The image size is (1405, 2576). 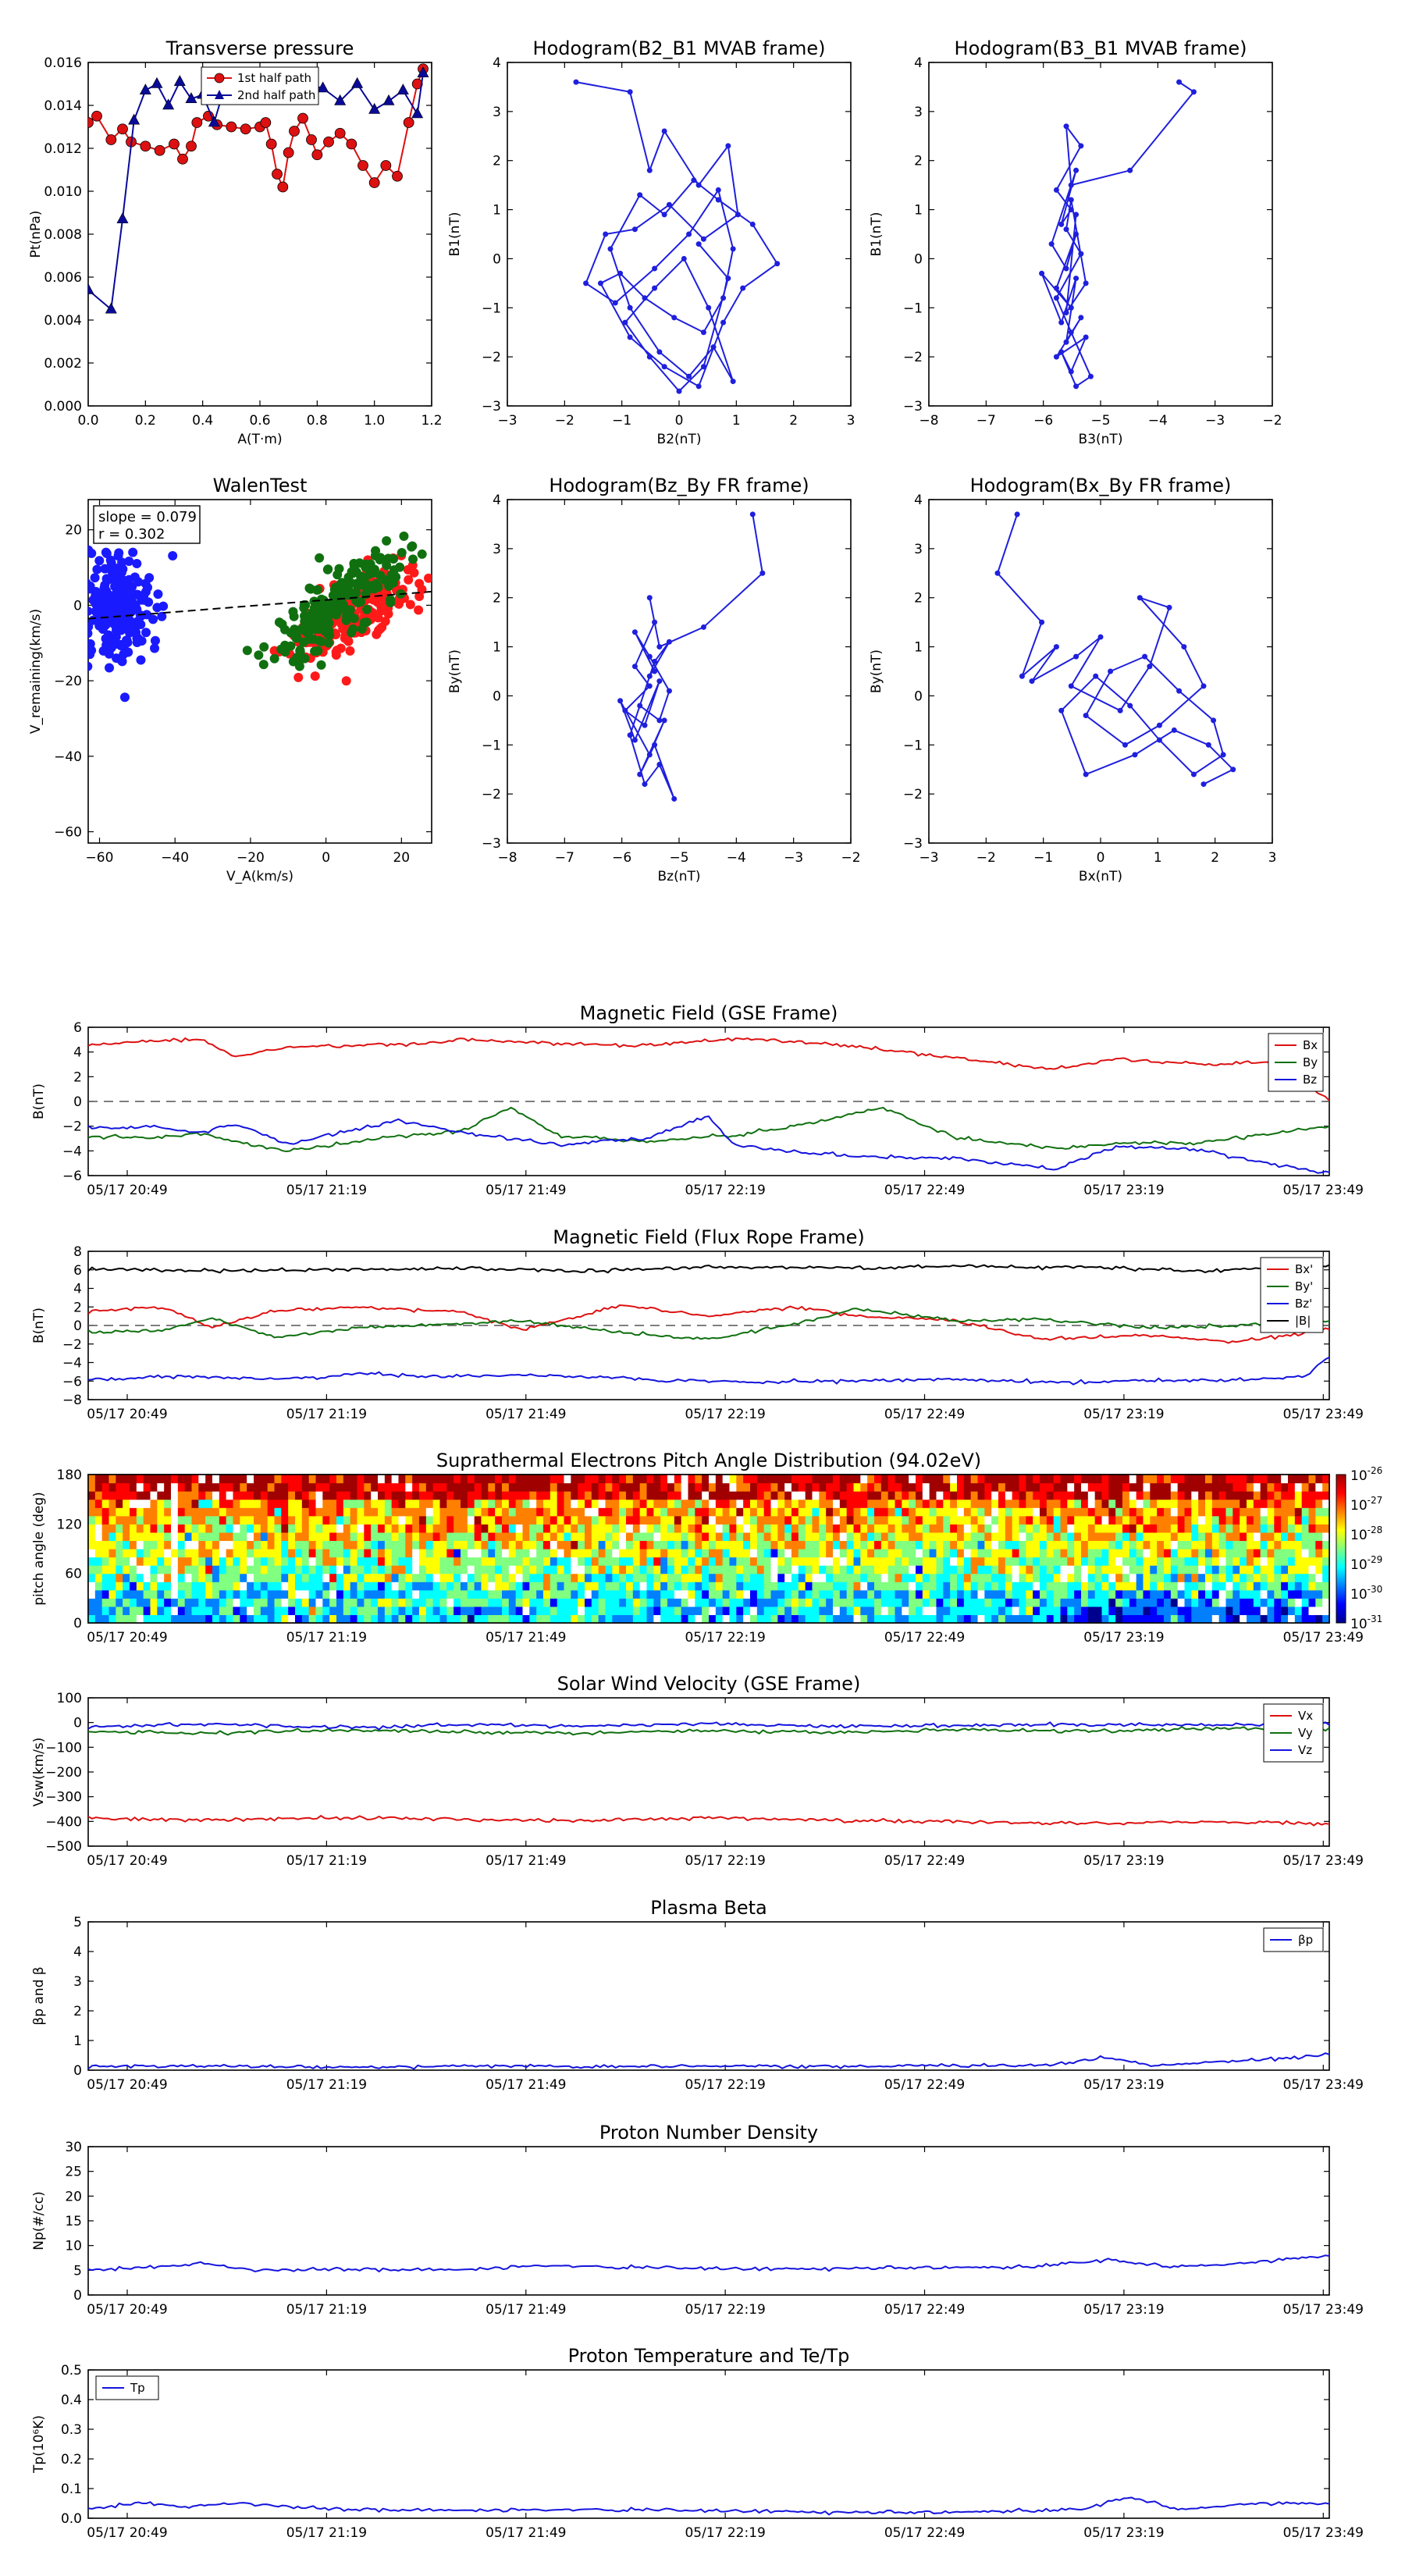 What do you see at coordinates (733, 382) in the screenshot?
I see `hodo_b2_b1-point` at bounding box center [733, 382].